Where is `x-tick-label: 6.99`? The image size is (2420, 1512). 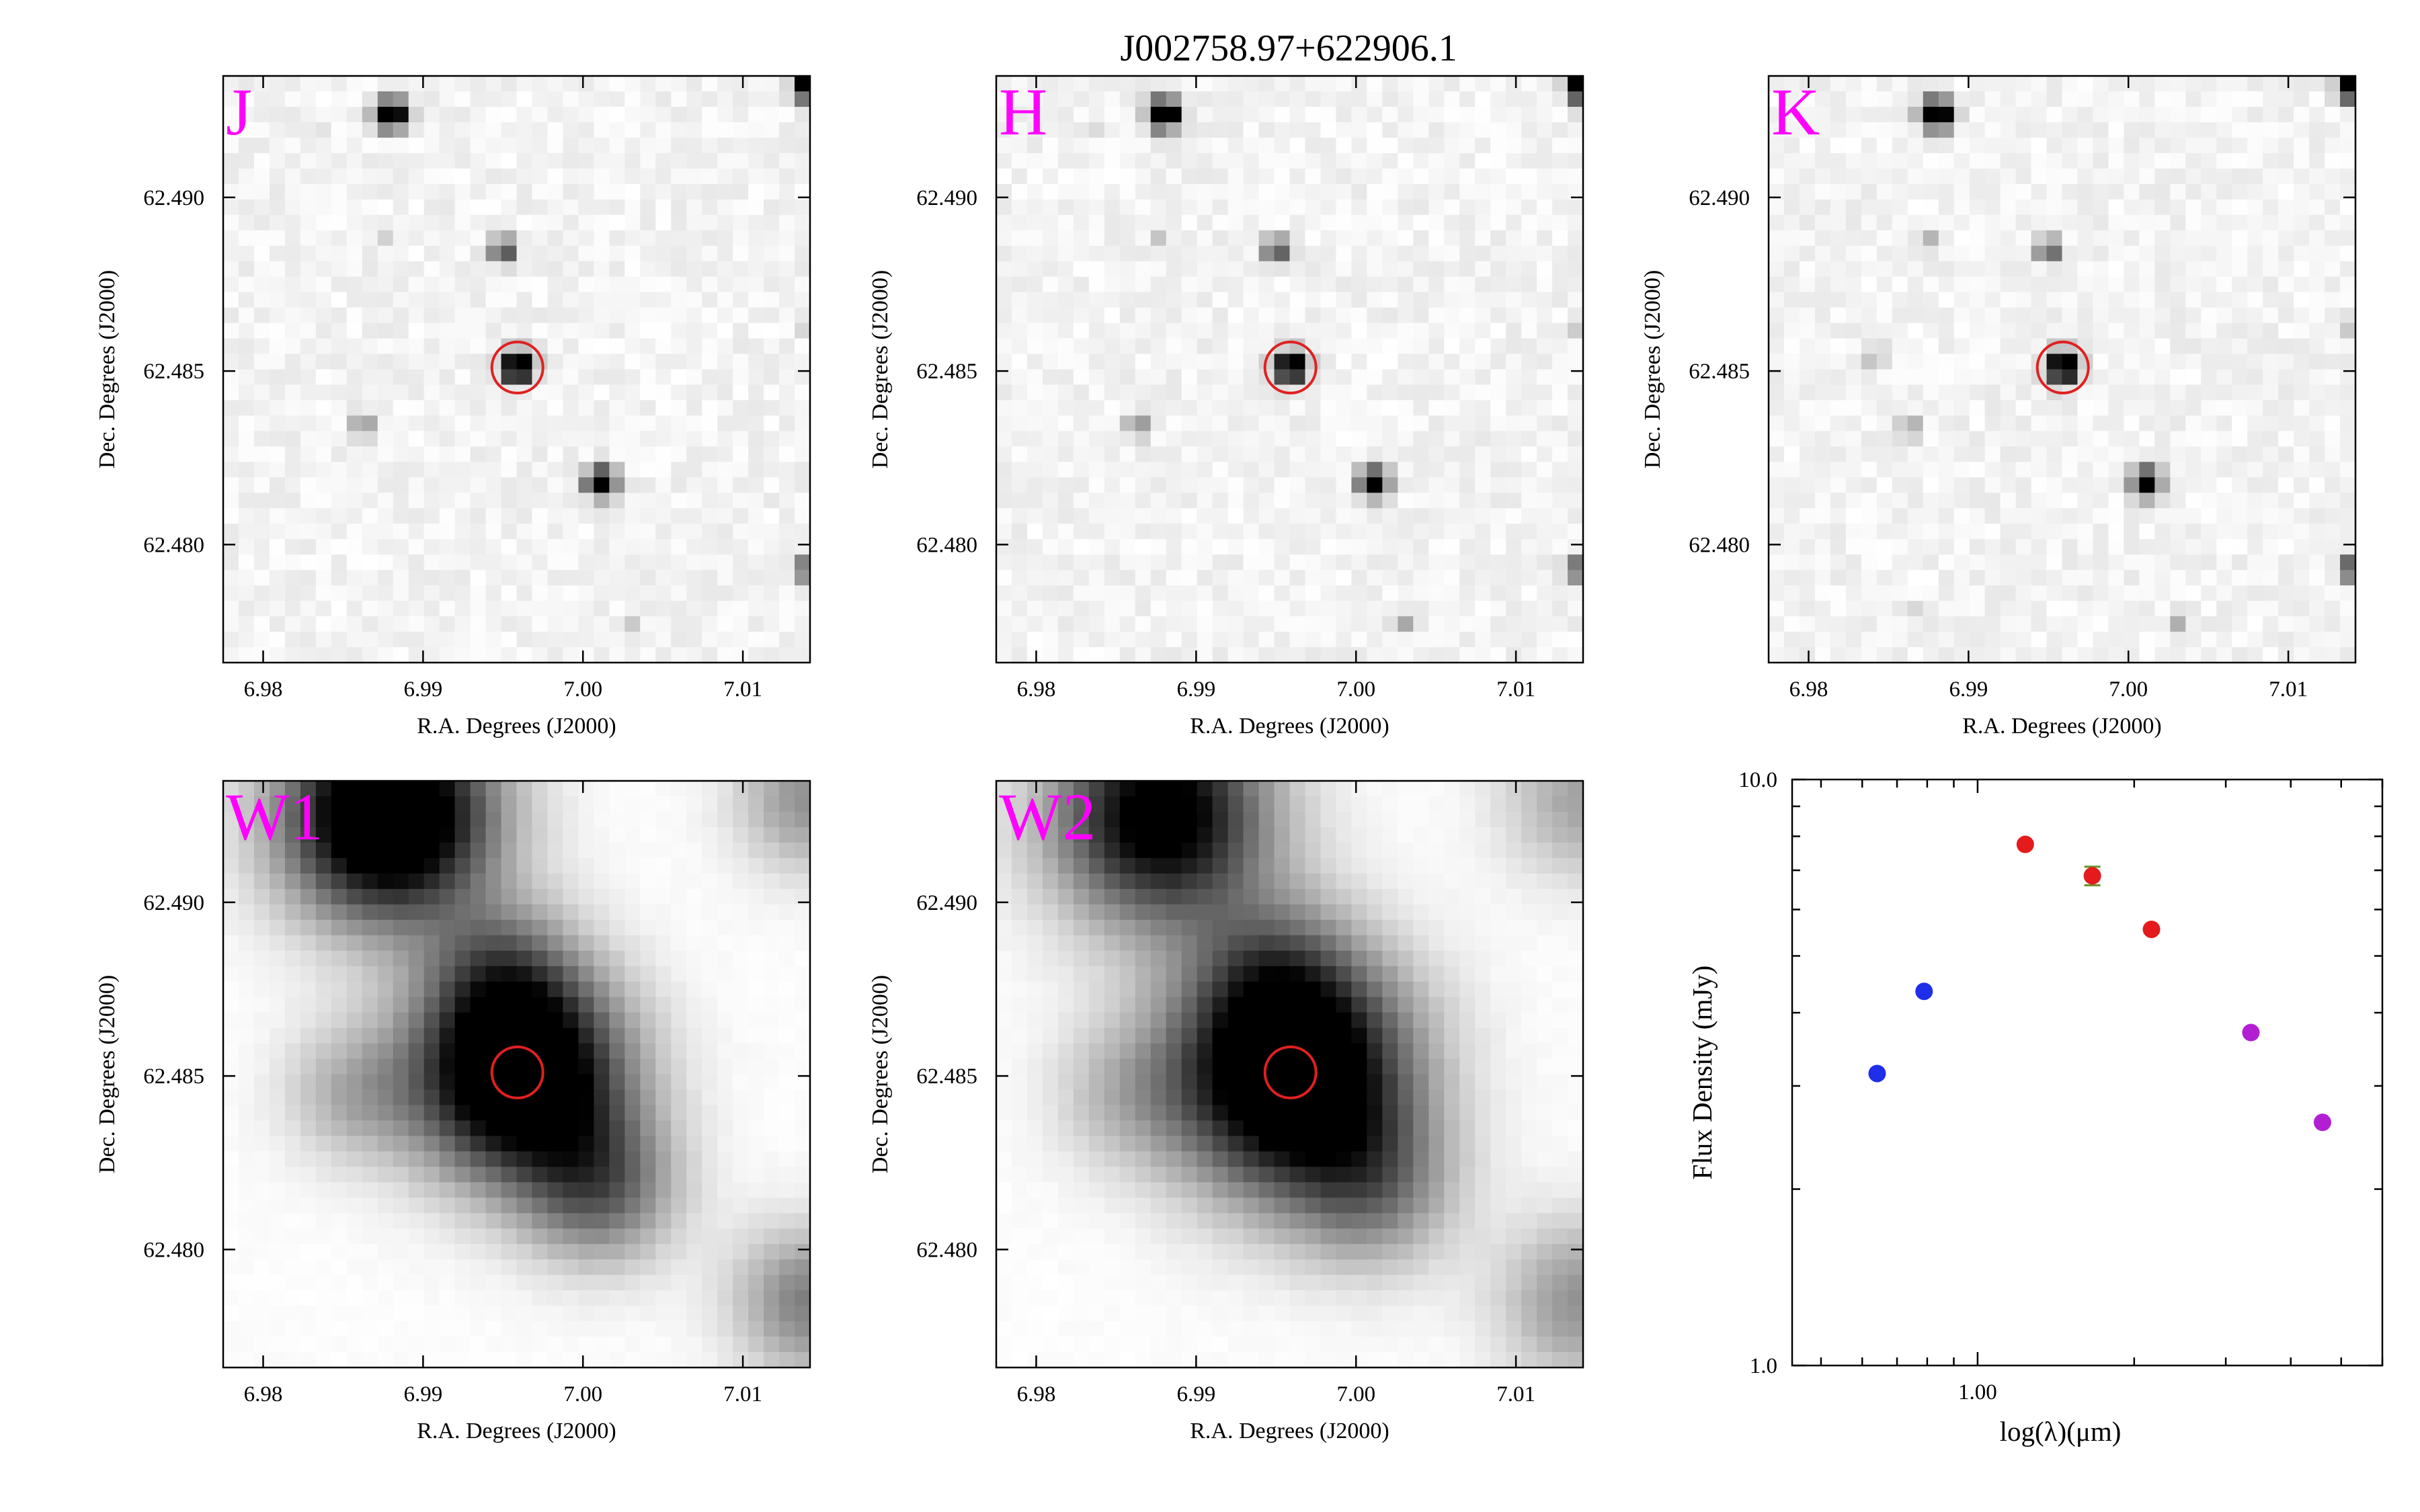 x-tick-label: 6.99 is located at coordinates (423, 690).